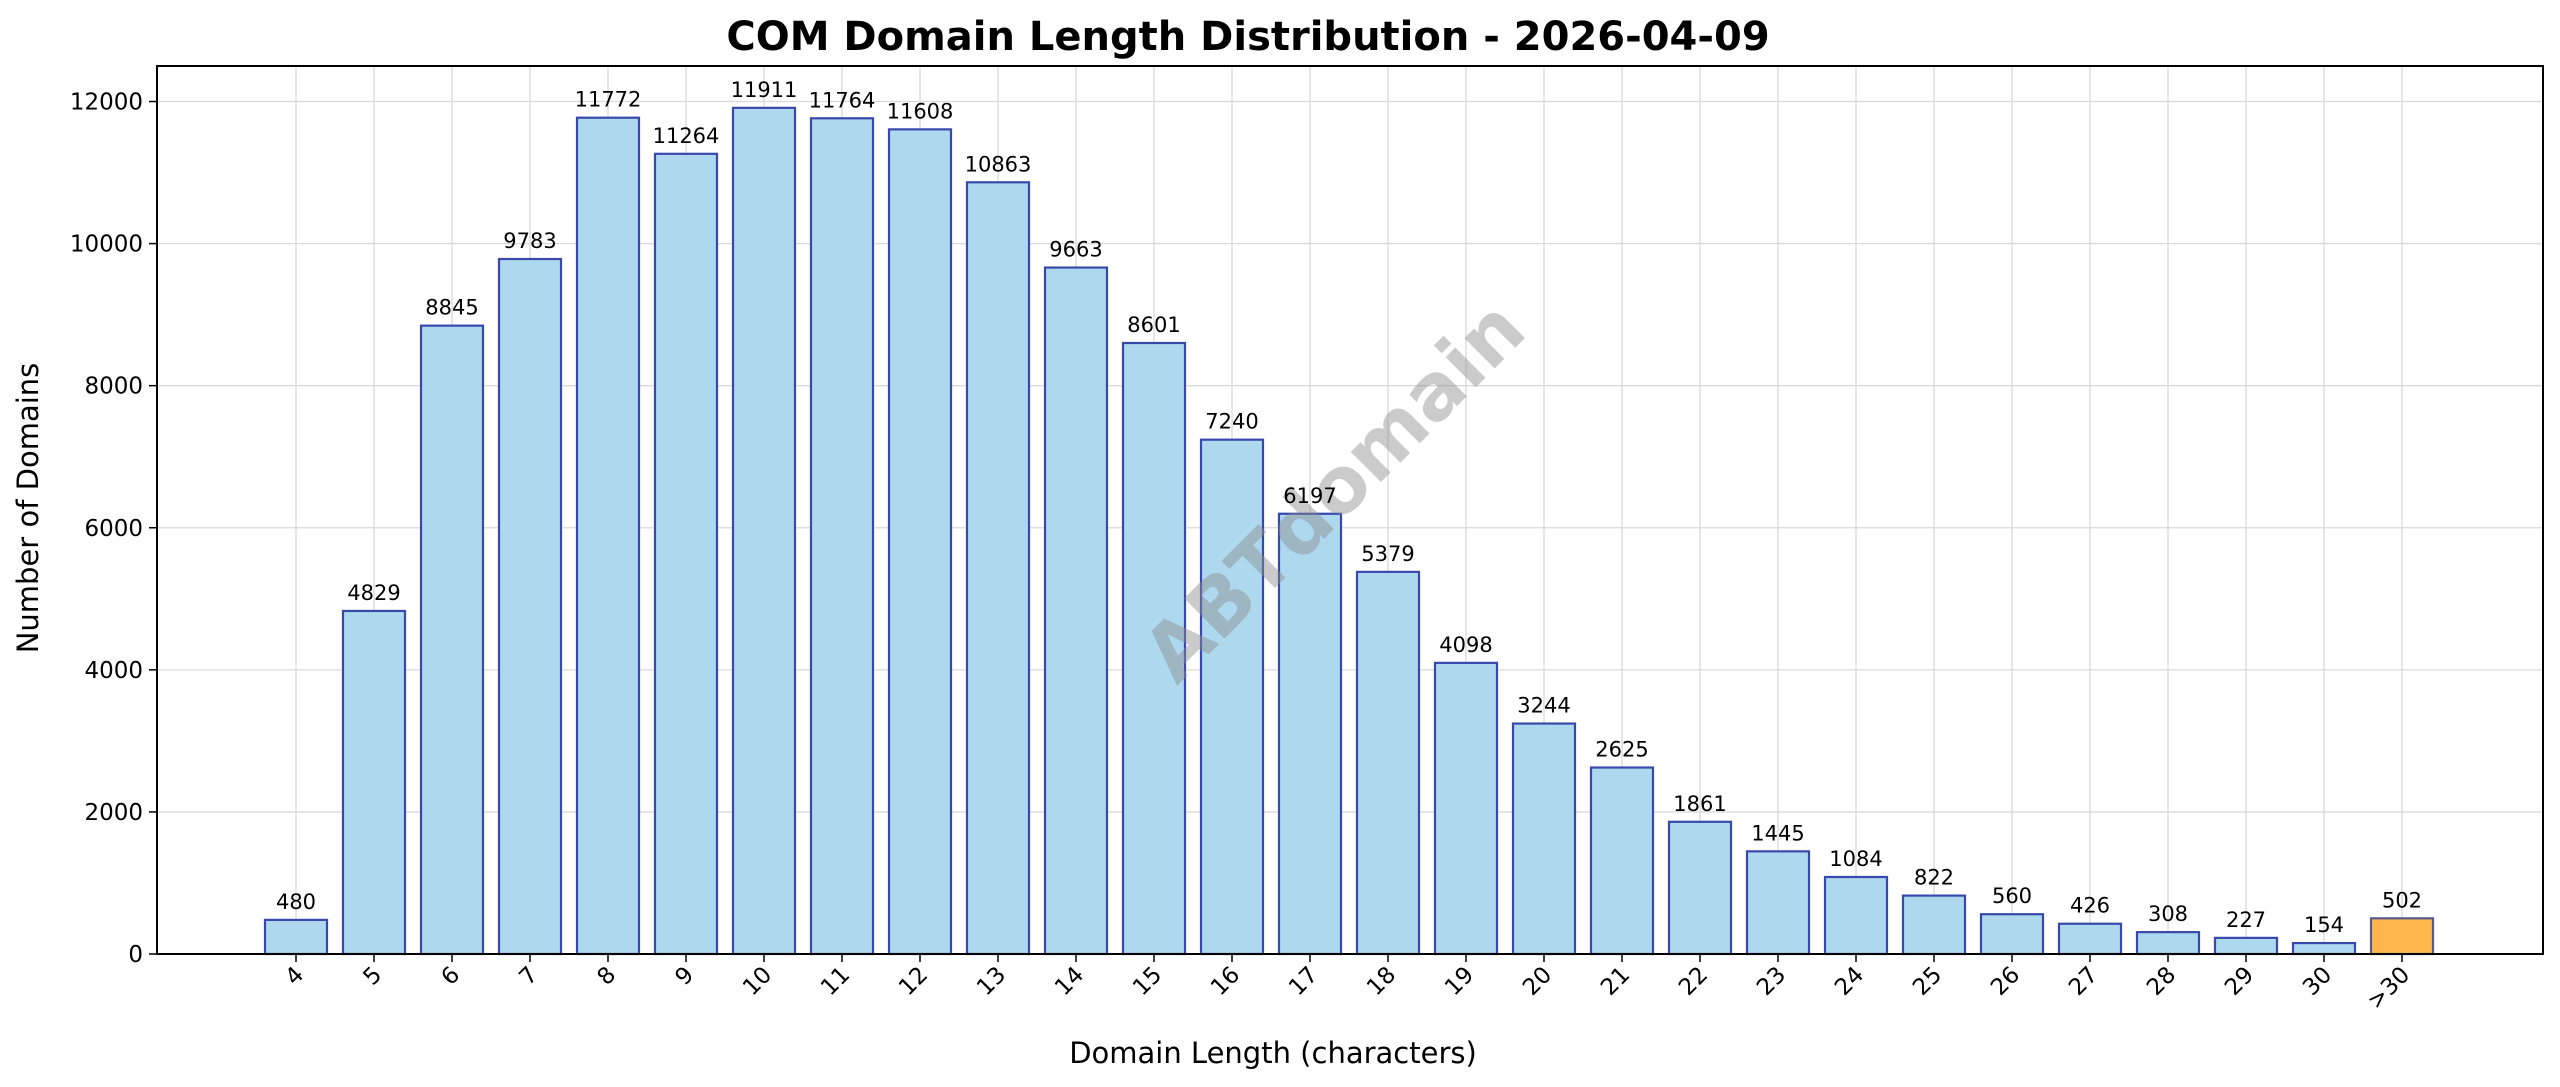 This screenshot has width=2560, height=1087. I want to click on x-tick-label: 27, so click(2083, 981).